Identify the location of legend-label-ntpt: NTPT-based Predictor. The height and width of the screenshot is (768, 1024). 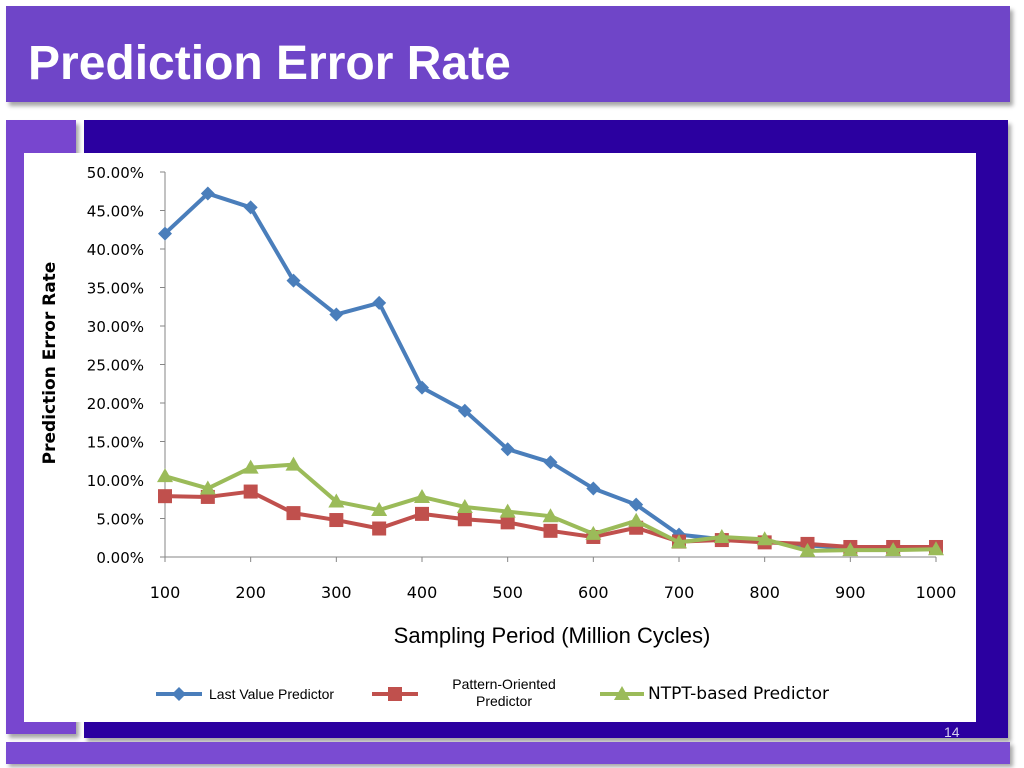
(738, 694).